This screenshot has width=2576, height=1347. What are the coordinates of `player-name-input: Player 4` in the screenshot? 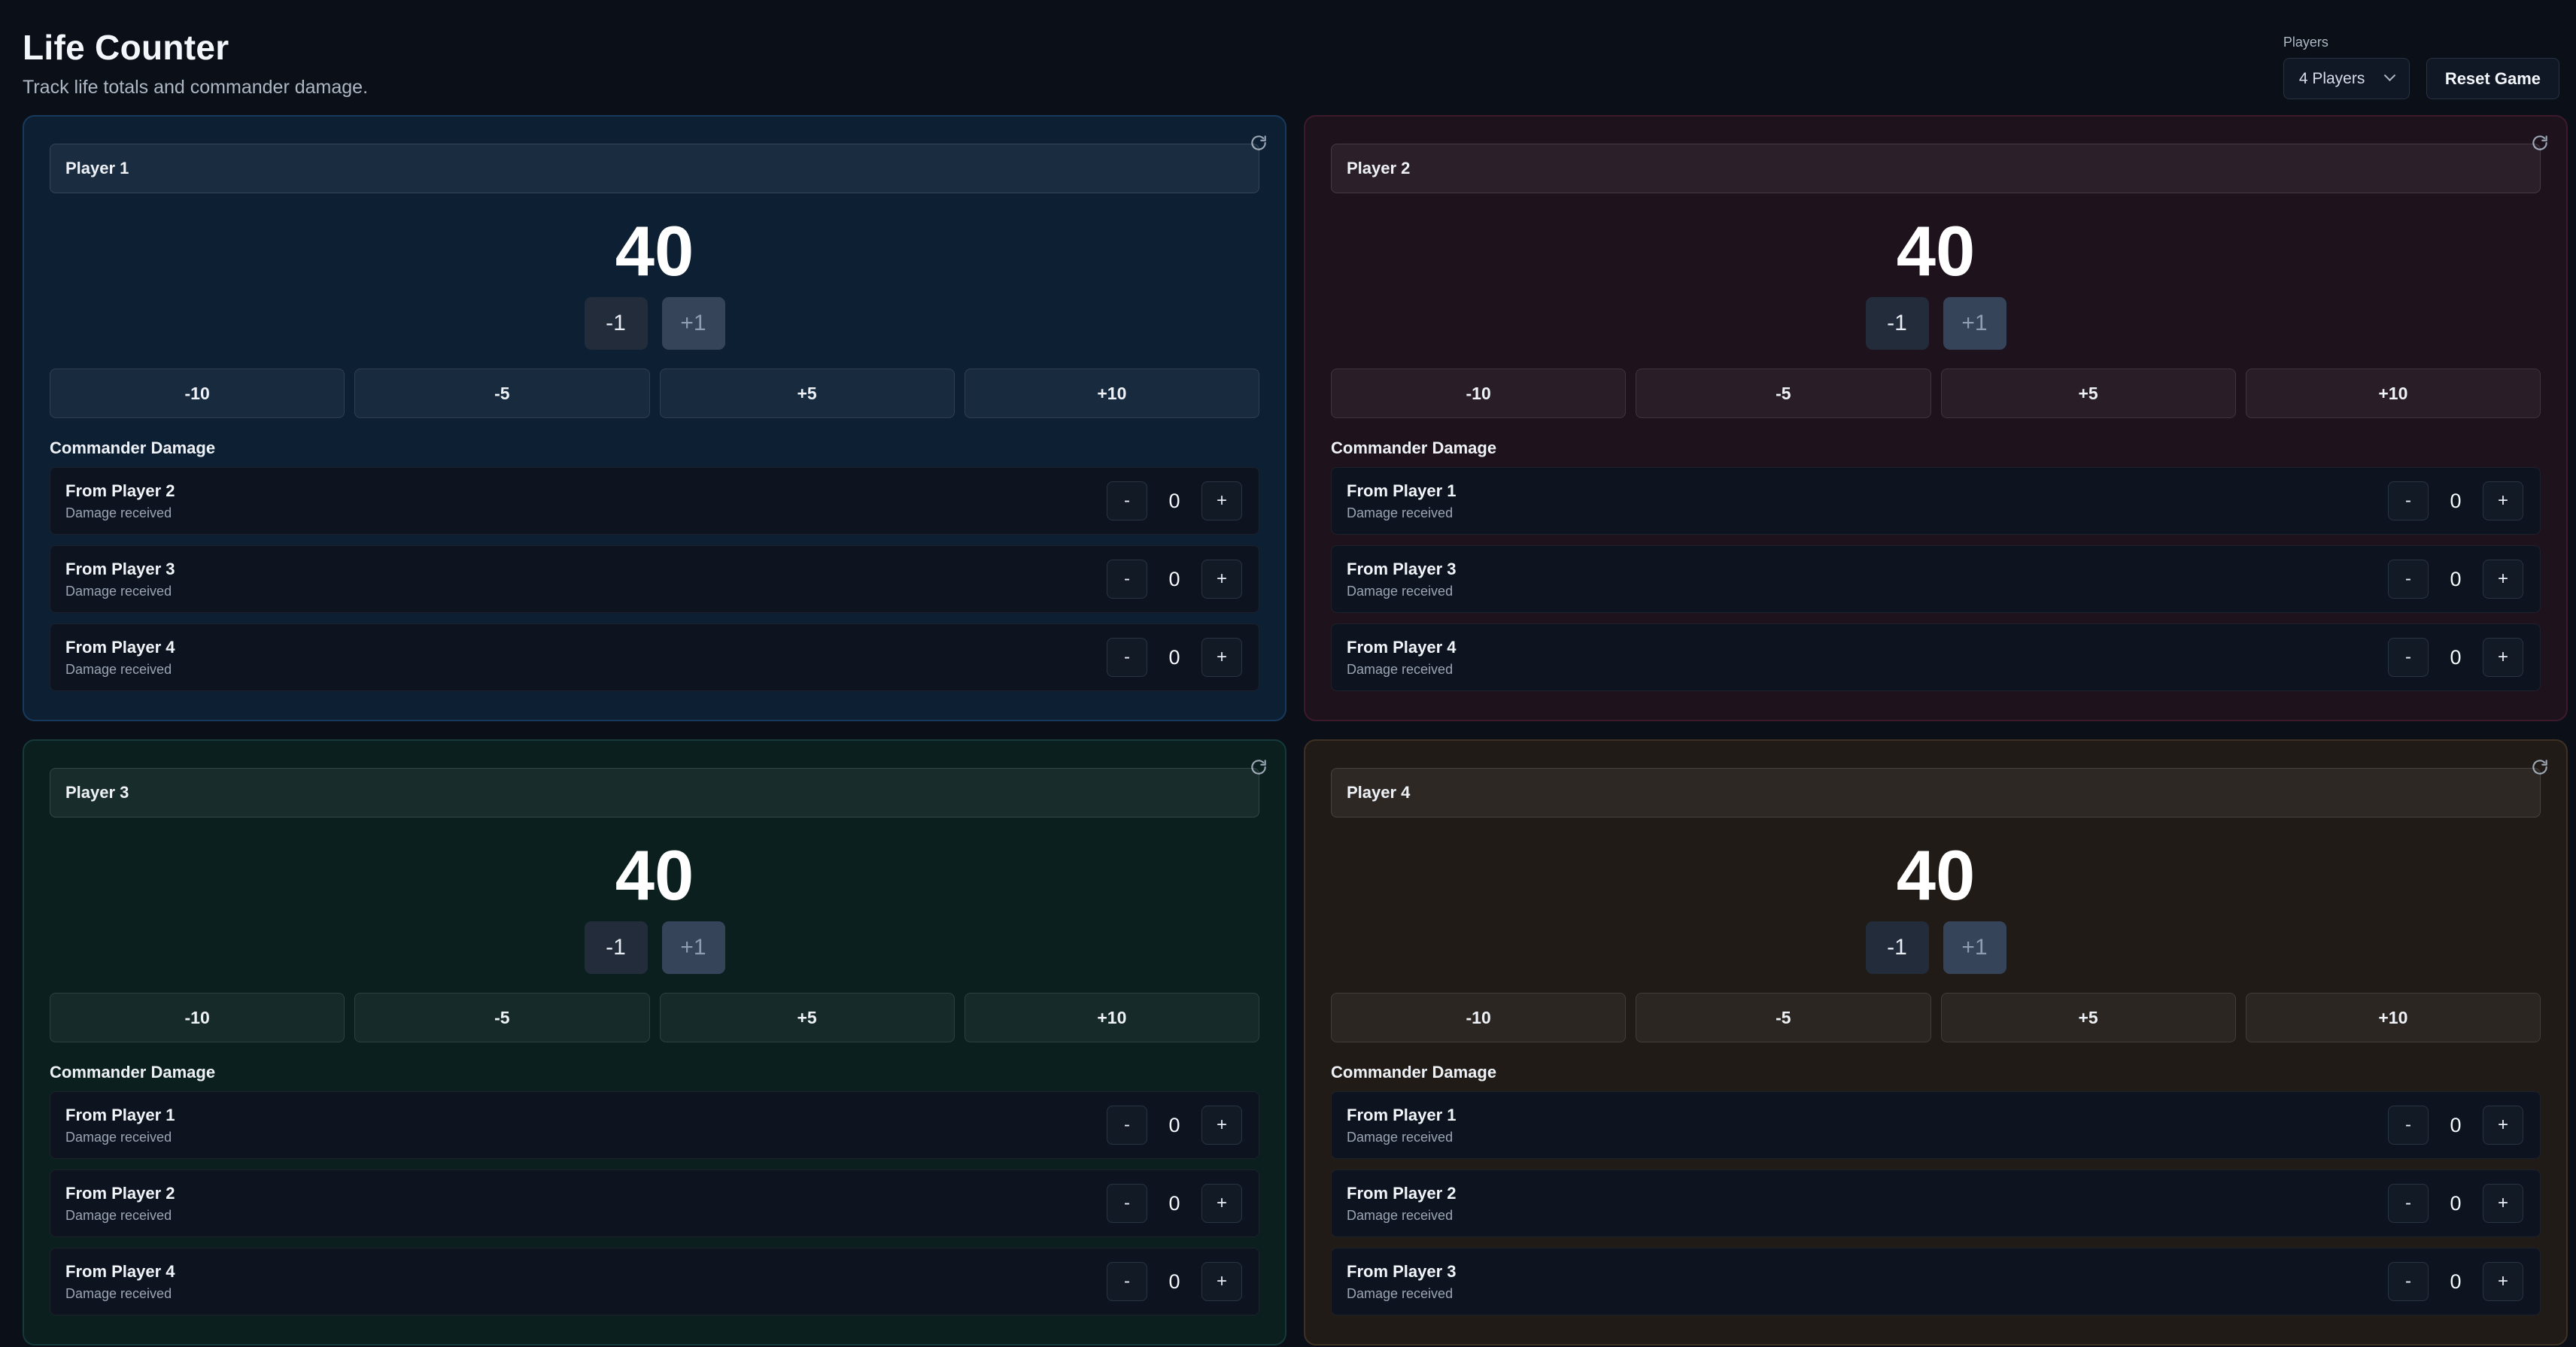 It's located at (1936, 793).